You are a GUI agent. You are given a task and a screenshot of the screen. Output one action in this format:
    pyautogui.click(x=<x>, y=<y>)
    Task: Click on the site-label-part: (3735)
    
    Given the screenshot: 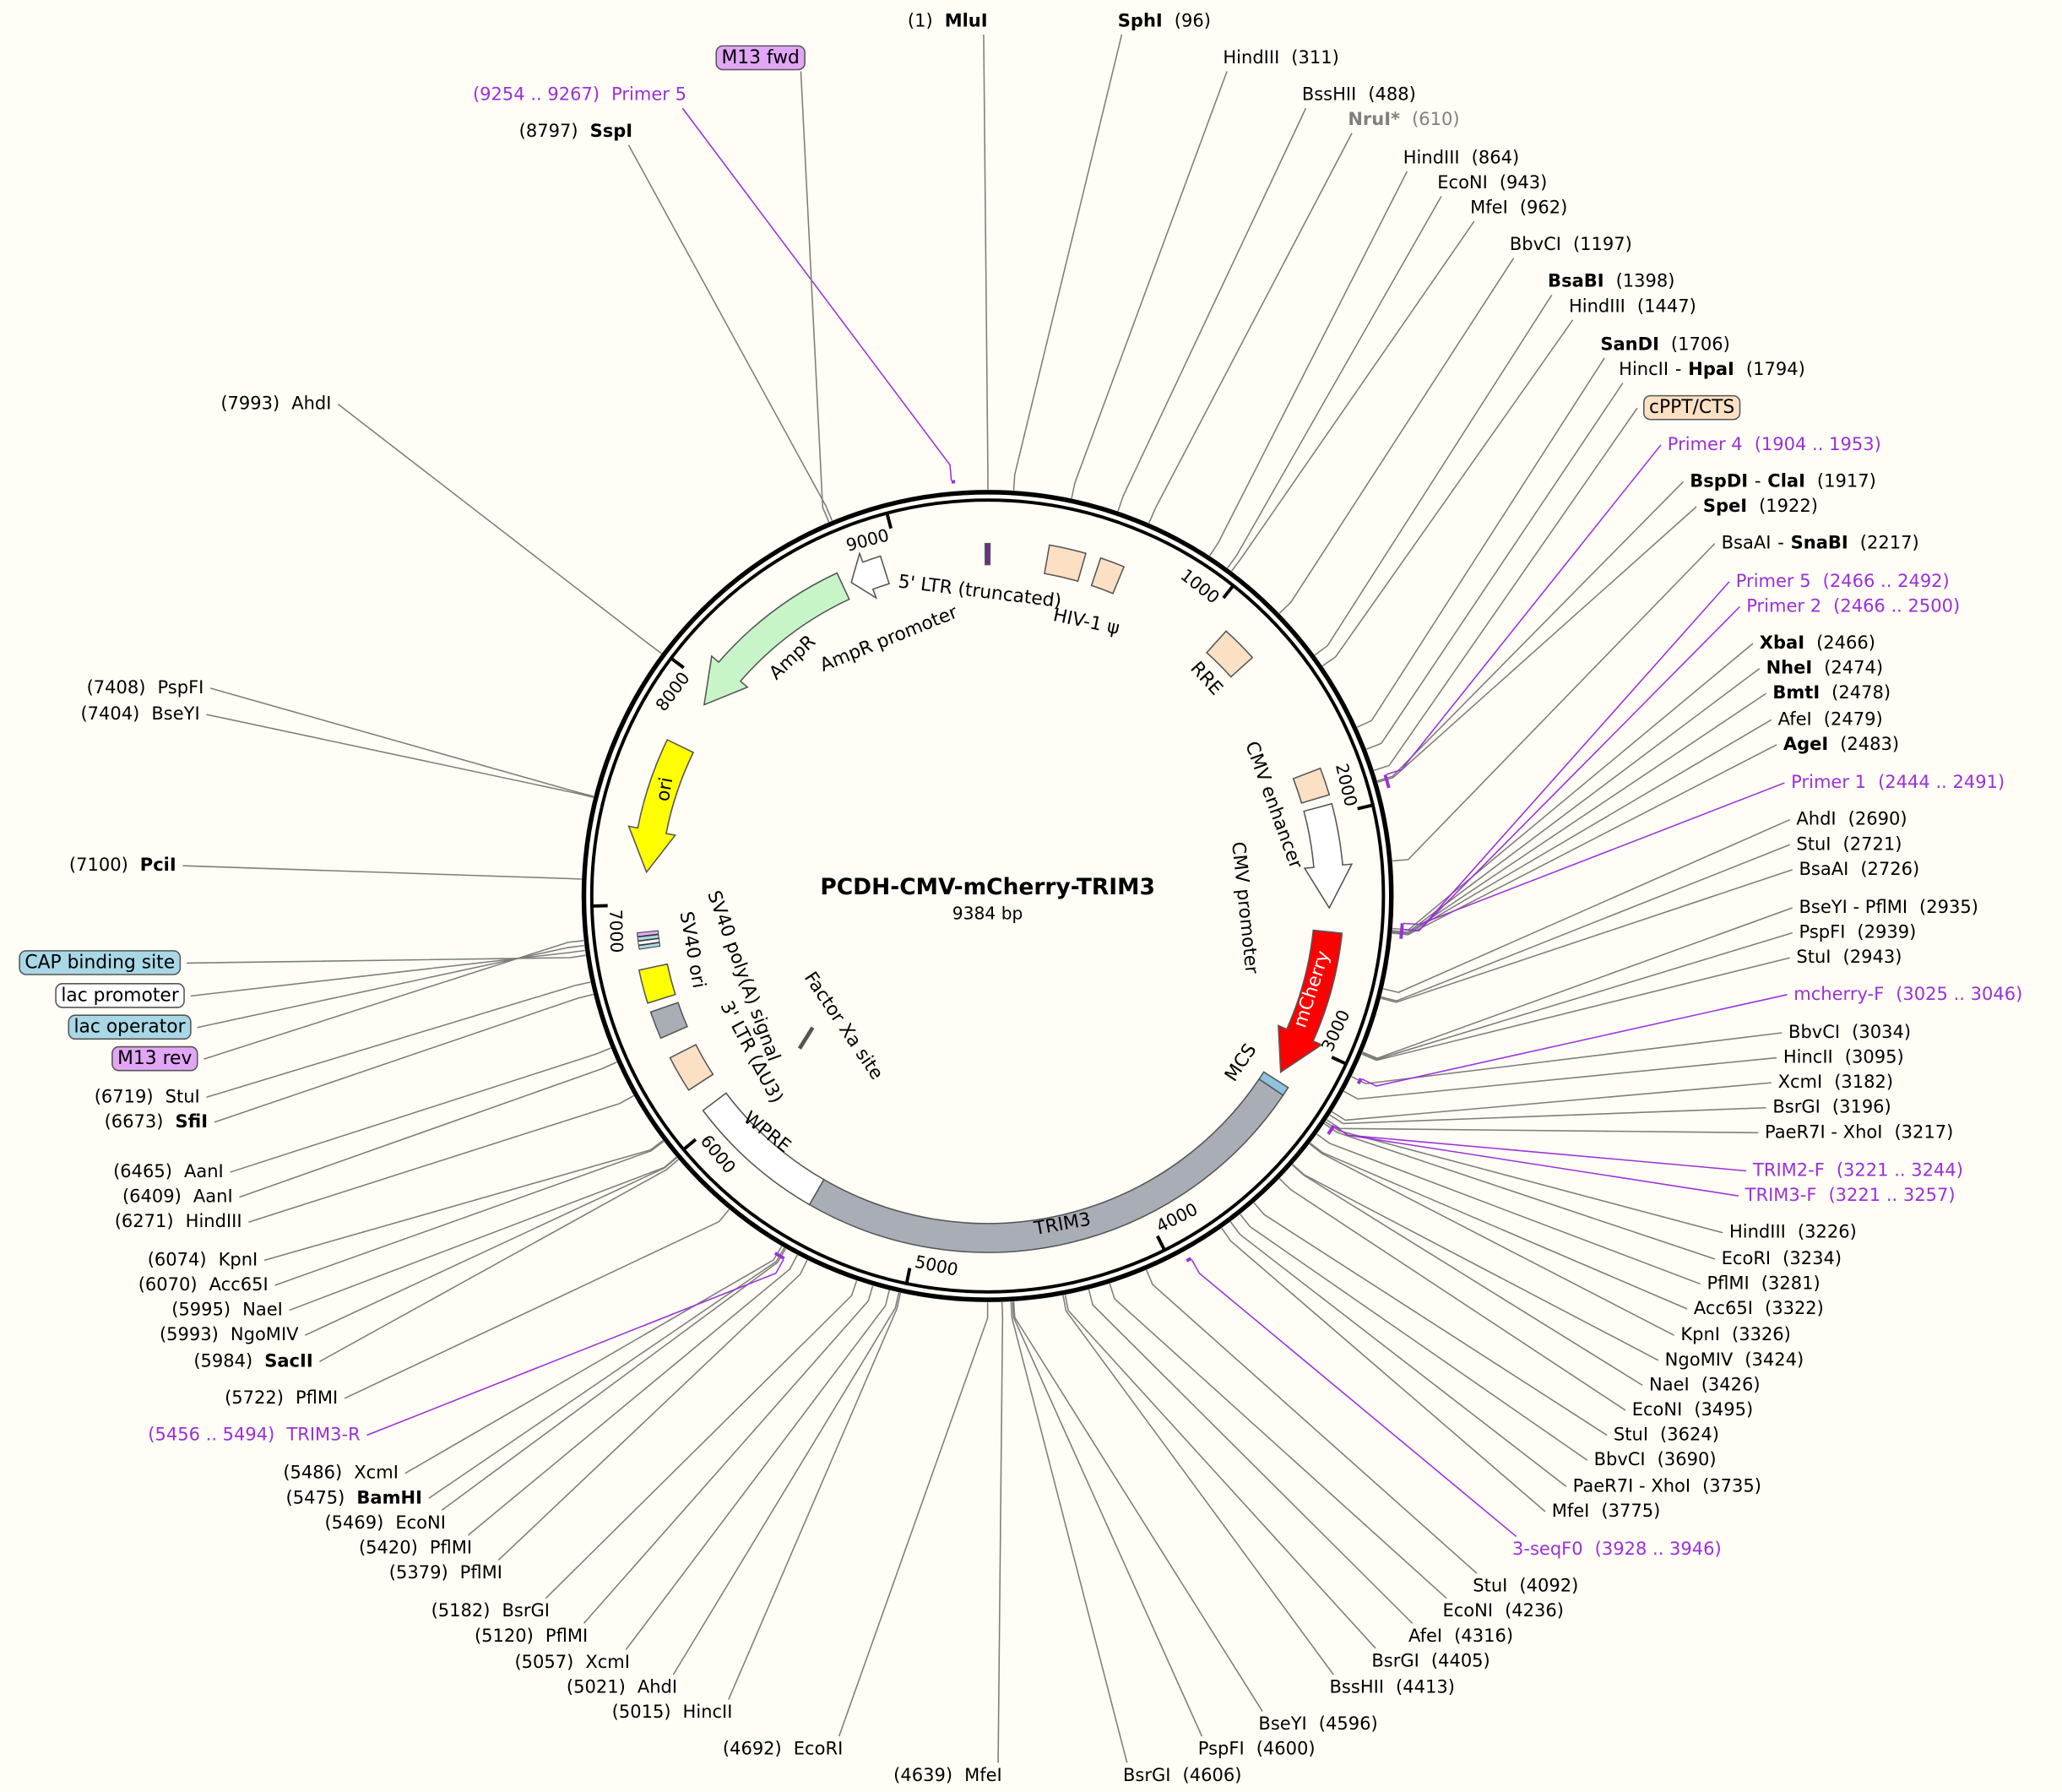 What is the action you would take?
    pyautogui.click(x=1731, y=1485)
    